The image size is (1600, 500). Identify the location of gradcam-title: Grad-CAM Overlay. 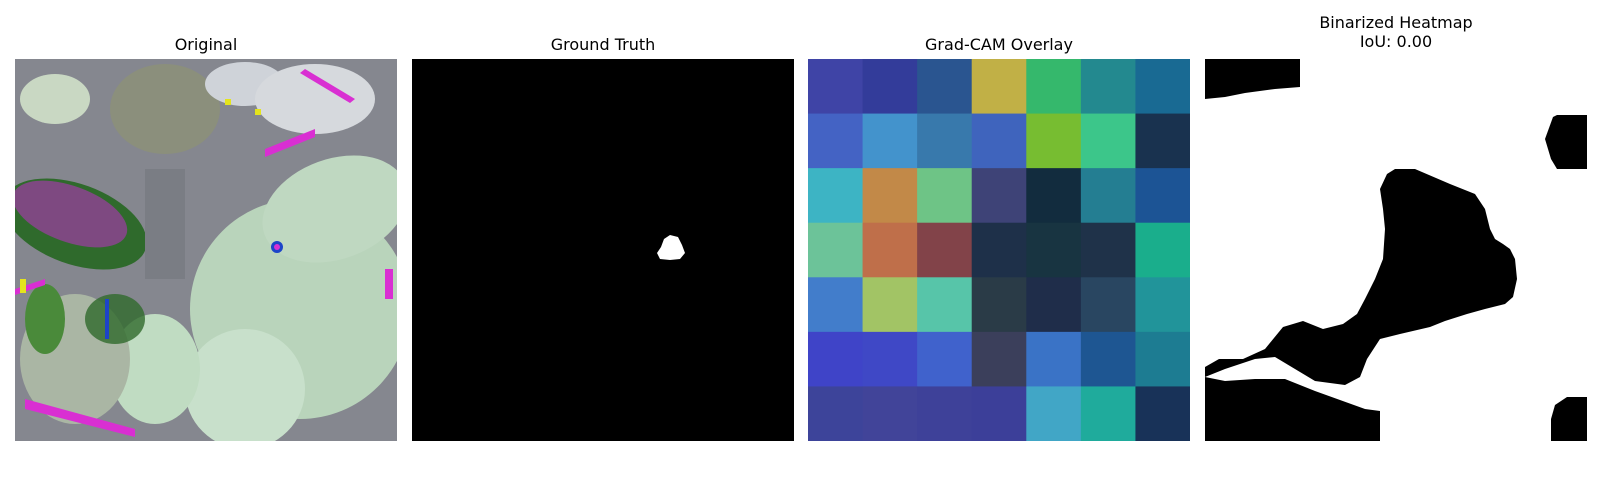
(999, 44).